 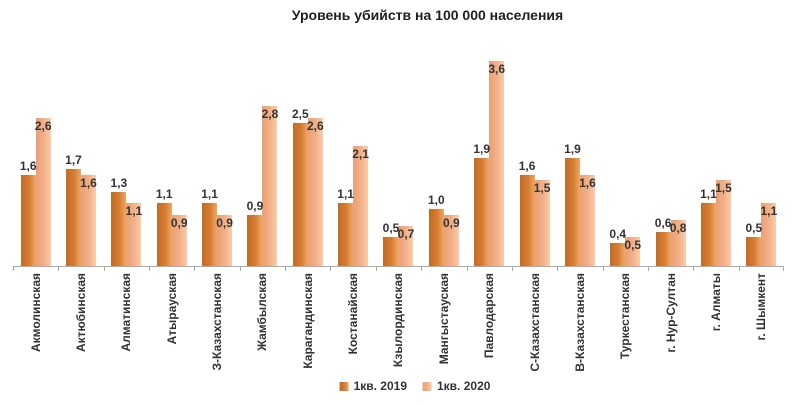 What do you see at coordinates (360, 154) in the screenshot?
I see `value-label: 2,1` at bounding box center [360, 154].